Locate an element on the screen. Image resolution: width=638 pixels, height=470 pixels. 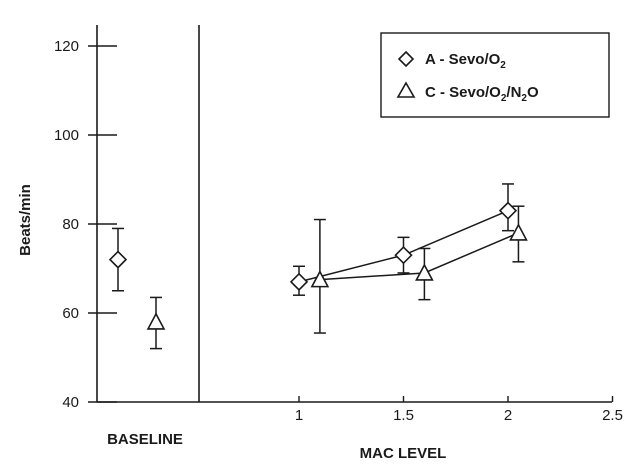
legend: A - Sevo/O2 C - Sevo/O2/N2O is located at coordinates (495, 75).